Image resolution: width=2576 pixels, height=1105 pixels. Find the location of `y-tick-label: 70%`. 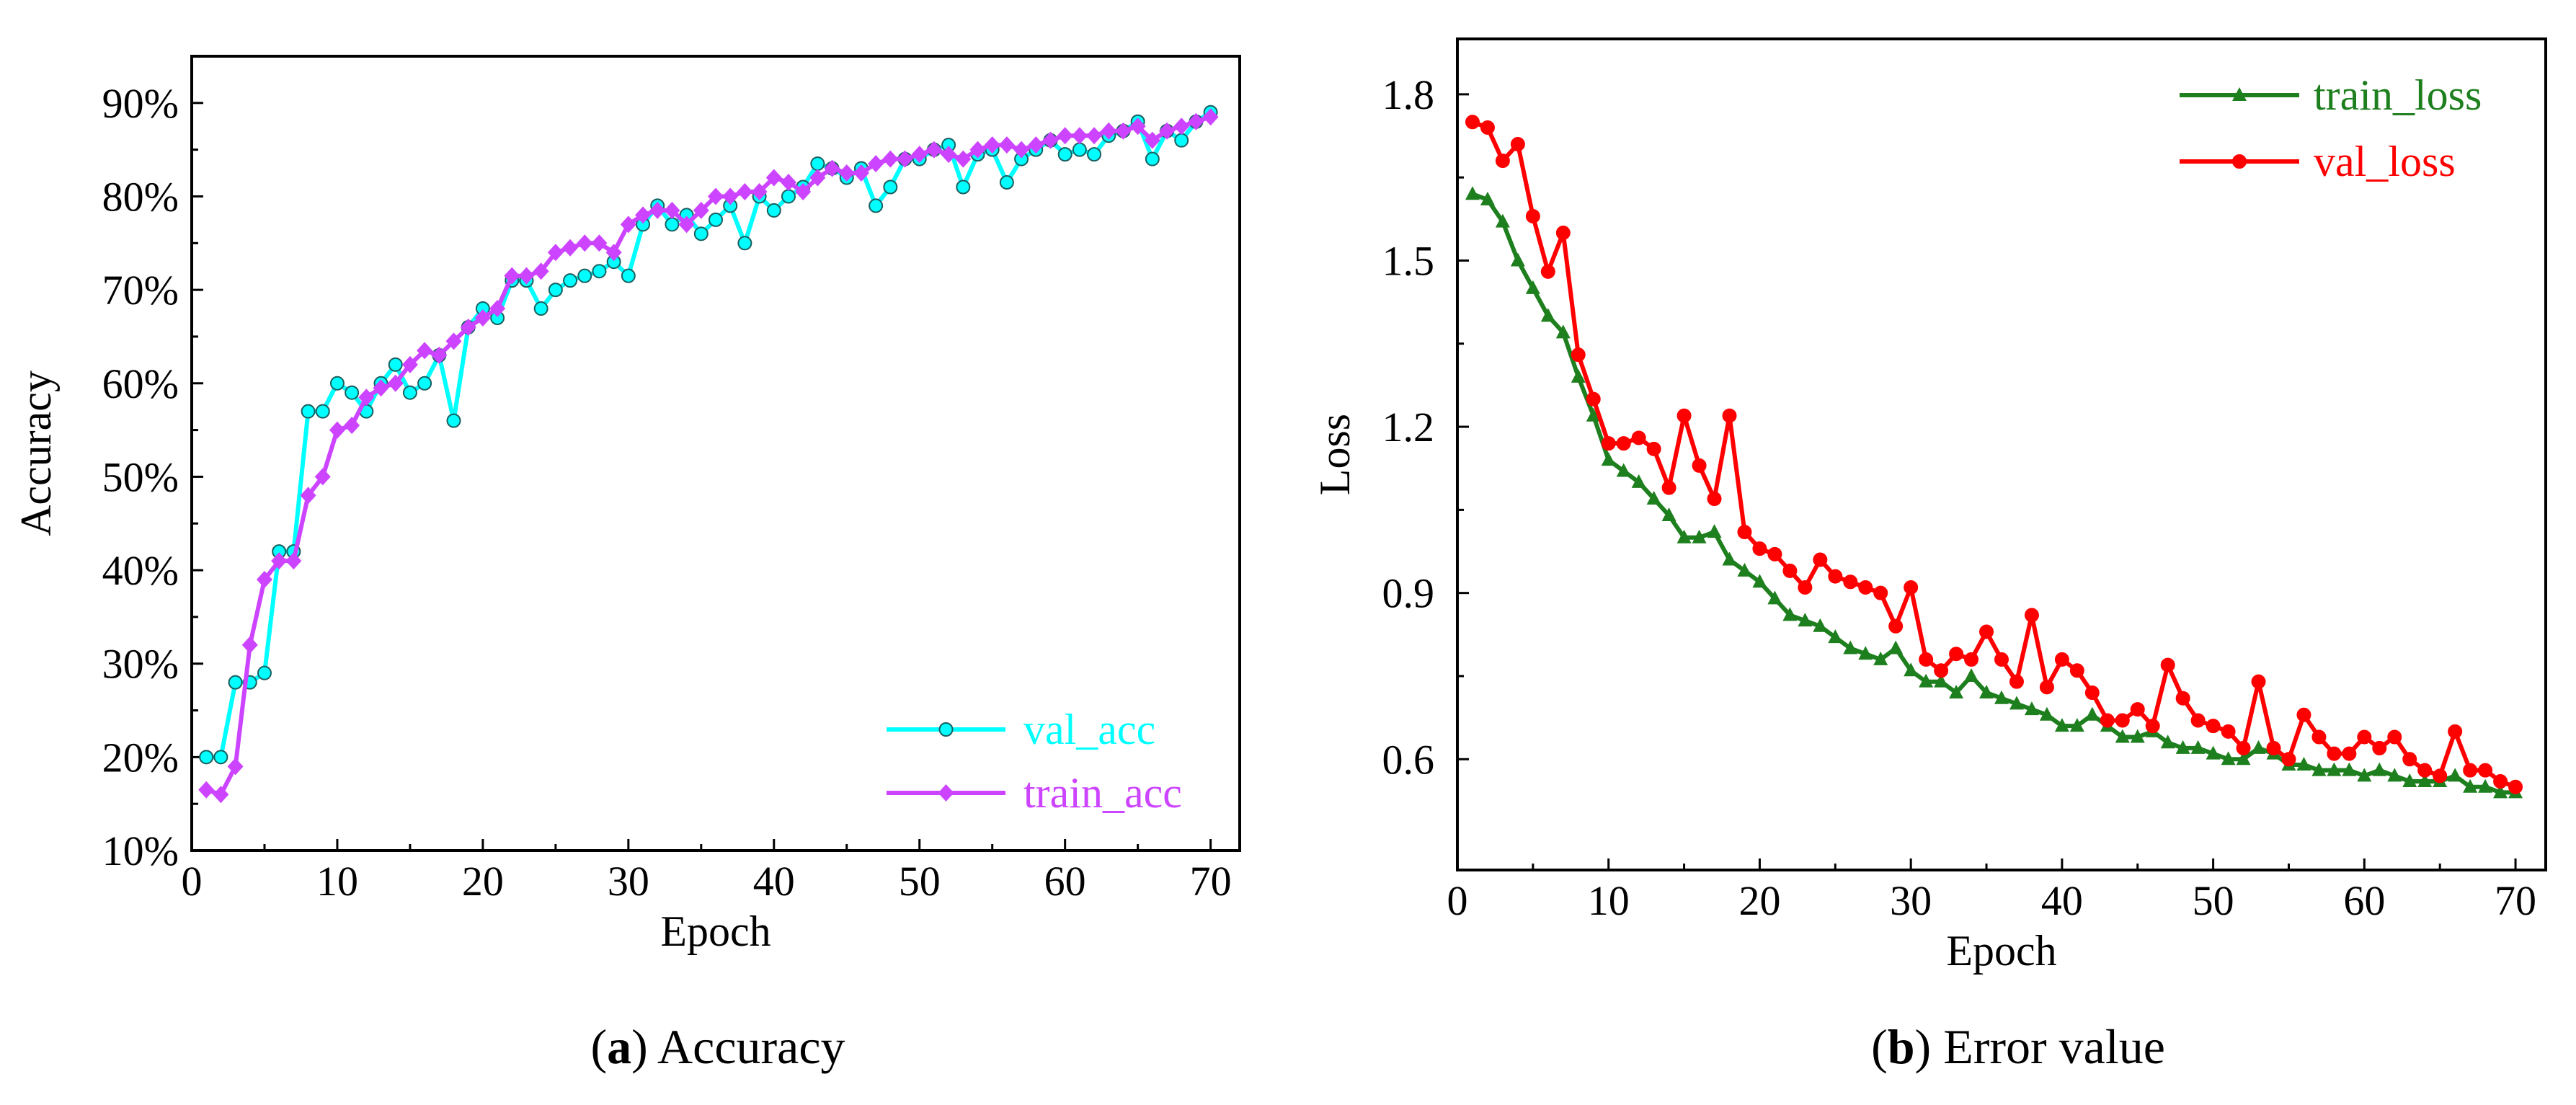

y-tick-label: 70% is located at coordinates (140, 290).